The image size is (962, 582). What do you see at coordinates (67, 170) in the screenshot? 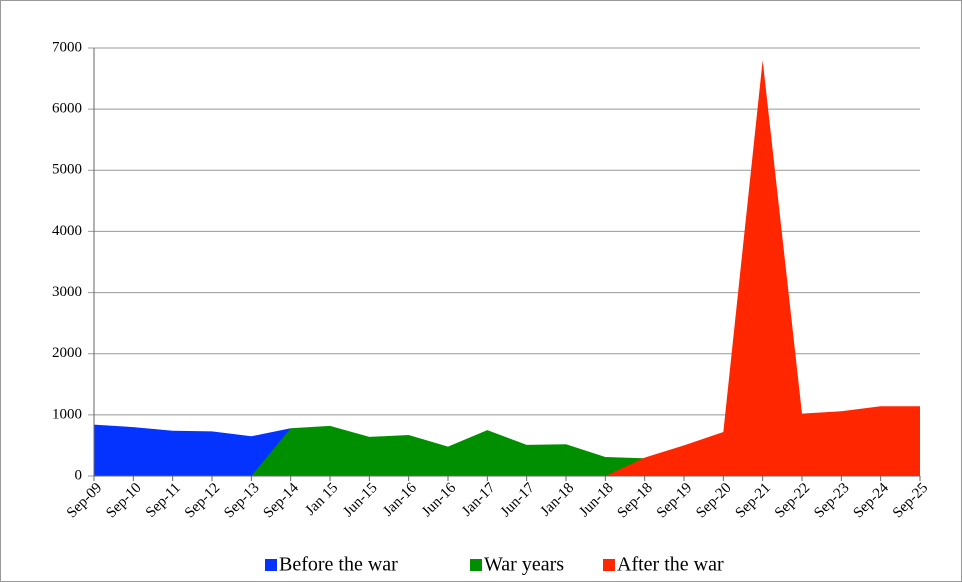
I see `y-tick-label: 5000` at bounding box center [67, 170].